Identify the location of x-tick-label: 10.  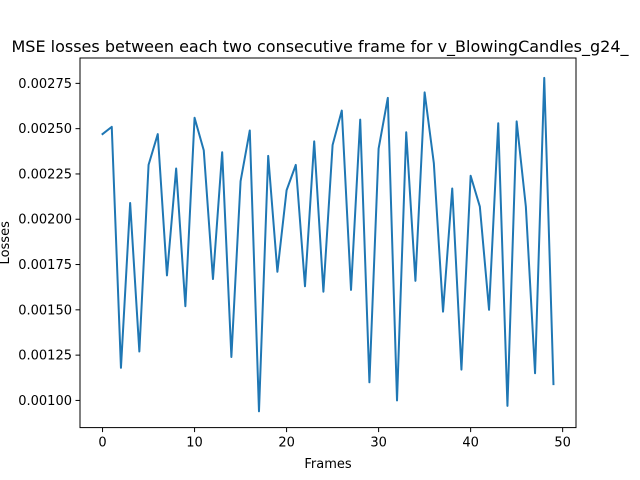
(194, 443).